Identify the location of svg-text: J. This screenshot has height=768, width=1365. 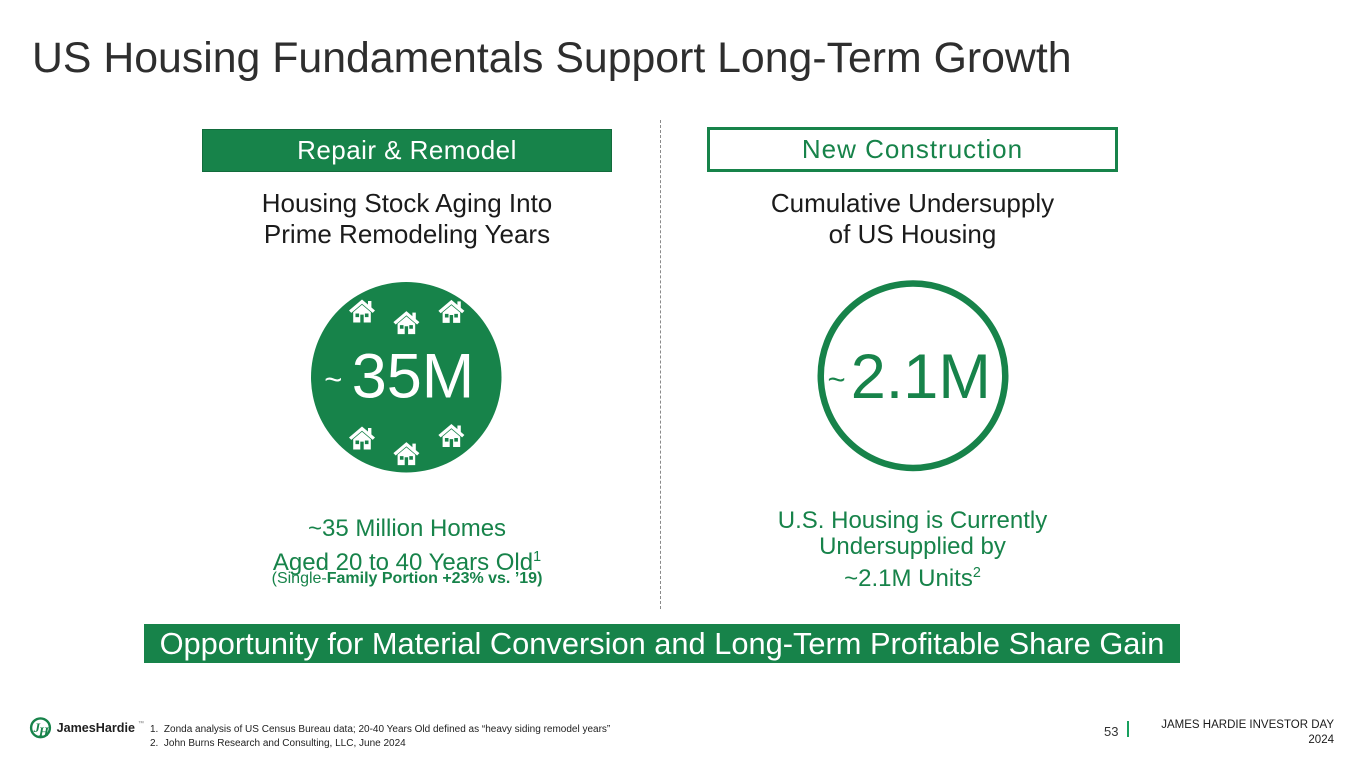
(37, 727).